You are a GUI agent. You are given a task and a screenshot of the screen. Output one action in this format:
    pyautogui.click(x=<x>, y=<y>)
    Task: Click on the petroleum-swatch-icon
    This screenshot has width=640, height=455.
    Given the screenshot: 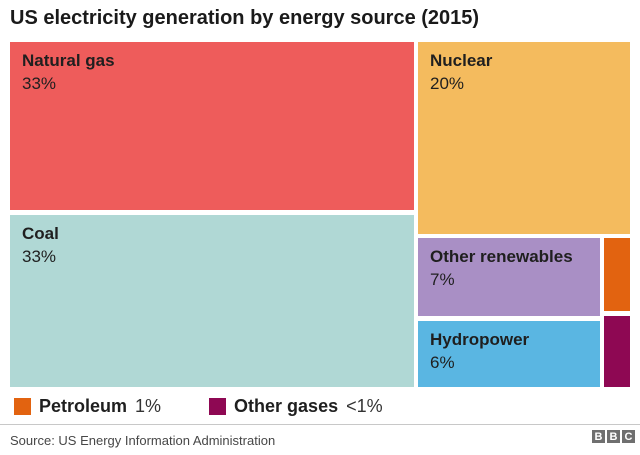 What is the action you would take?
    pyautogui.click(x=22, y=406)
    